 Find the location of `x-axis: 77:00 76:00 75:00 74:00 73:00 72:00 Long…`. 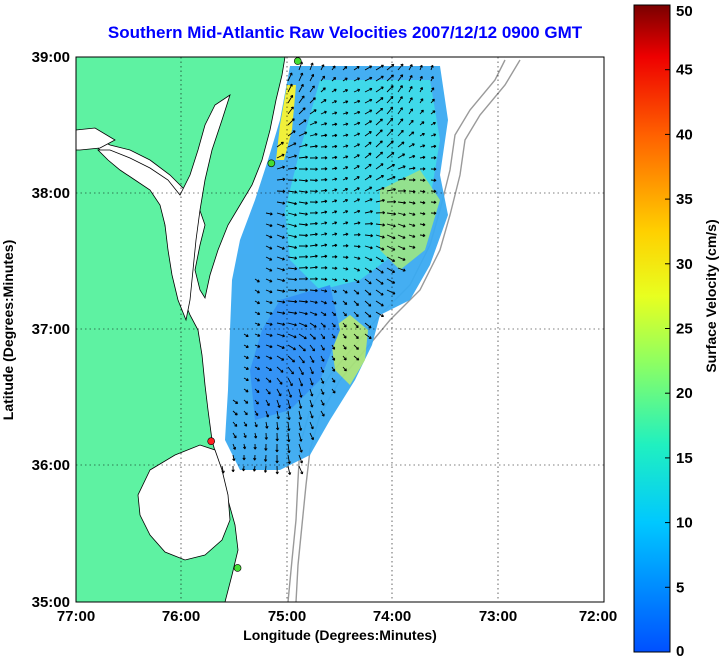

x-axis: 77:00 76:00 75:00 74:00 73:00 72:00 Long… is located at coordinates (337, 625).